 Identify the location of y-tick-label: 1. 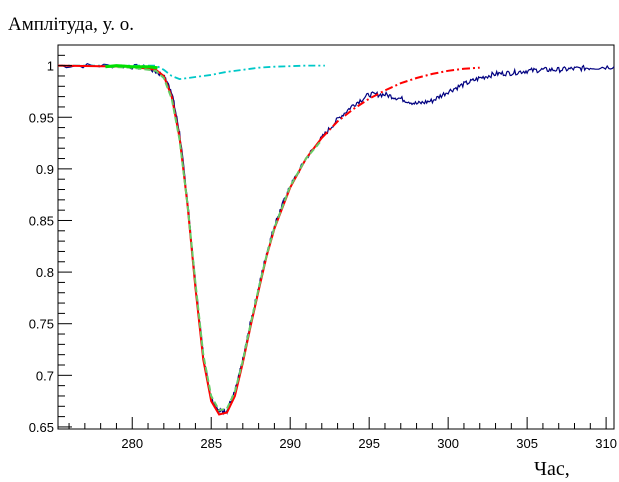
(50, 66).